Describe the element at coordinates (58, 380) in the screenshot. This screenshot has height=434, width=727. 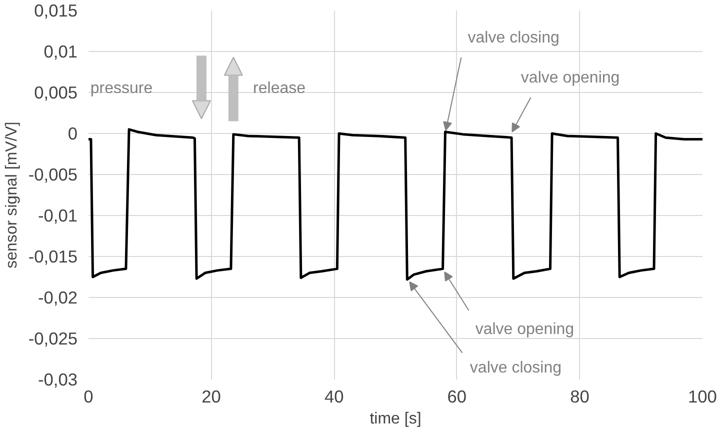
I see `y-tick-label: -0,03` at that location.